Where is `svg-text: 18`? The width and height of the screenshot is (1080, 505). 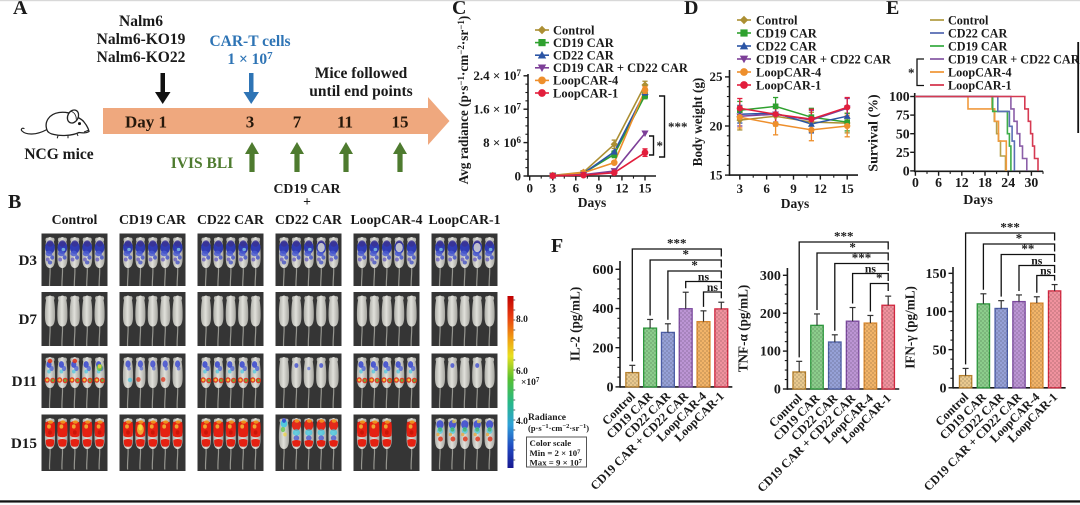
svg-text: 18 is located at coordinates (985, 182).